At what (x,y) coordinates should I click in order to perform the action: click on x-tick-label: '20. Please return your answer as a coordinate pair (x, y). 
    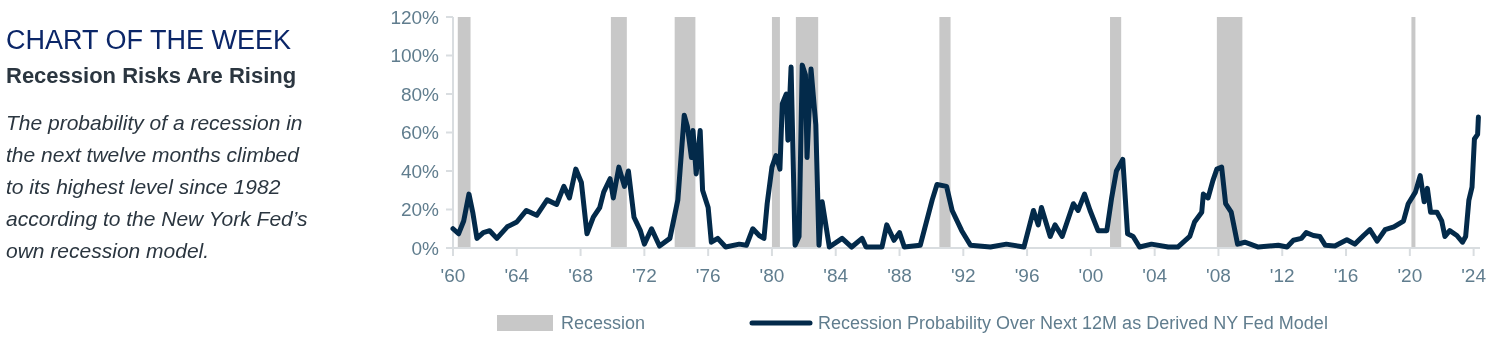
    Looking at the image, I should click on (1410, 275).